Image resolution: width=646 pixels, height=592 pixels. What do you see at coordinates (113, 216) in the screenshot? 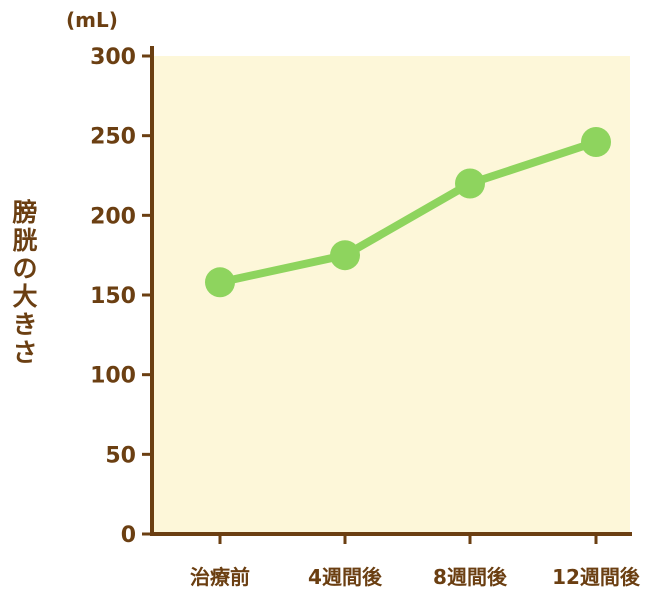
I see `y-tick-label: 200` at bounding box center [113, 216].